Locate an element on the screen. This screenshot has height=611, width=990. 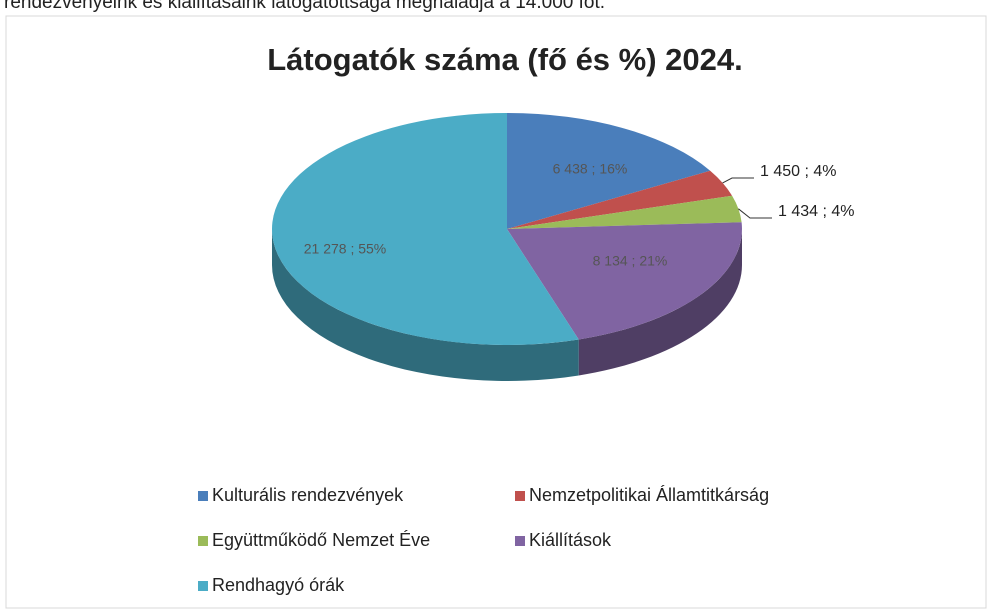
legend-label: Együttműködő Nemzet Éve is located at coordinates (321, 540).